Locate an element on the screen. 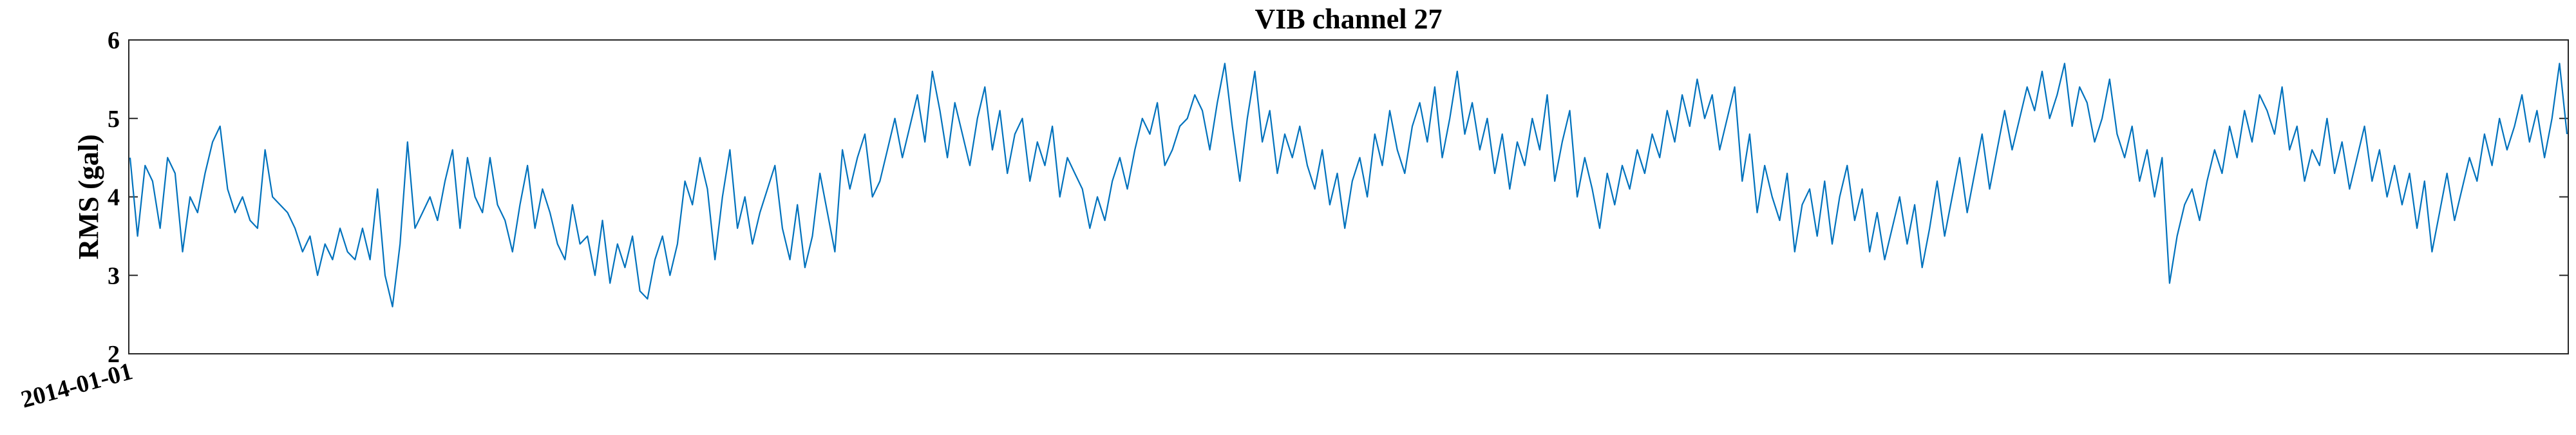  y-tick-label: 4 is located at coordinates (114, 197).